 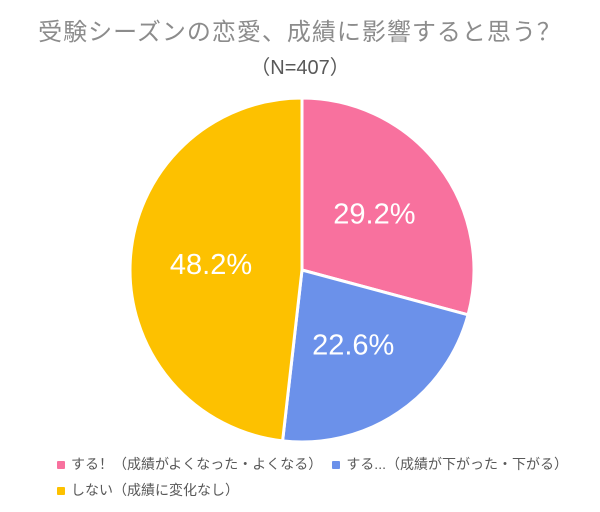 I want to click on legend-label: する...（成績が下がった・下がる）, so click(x=457, y=464).